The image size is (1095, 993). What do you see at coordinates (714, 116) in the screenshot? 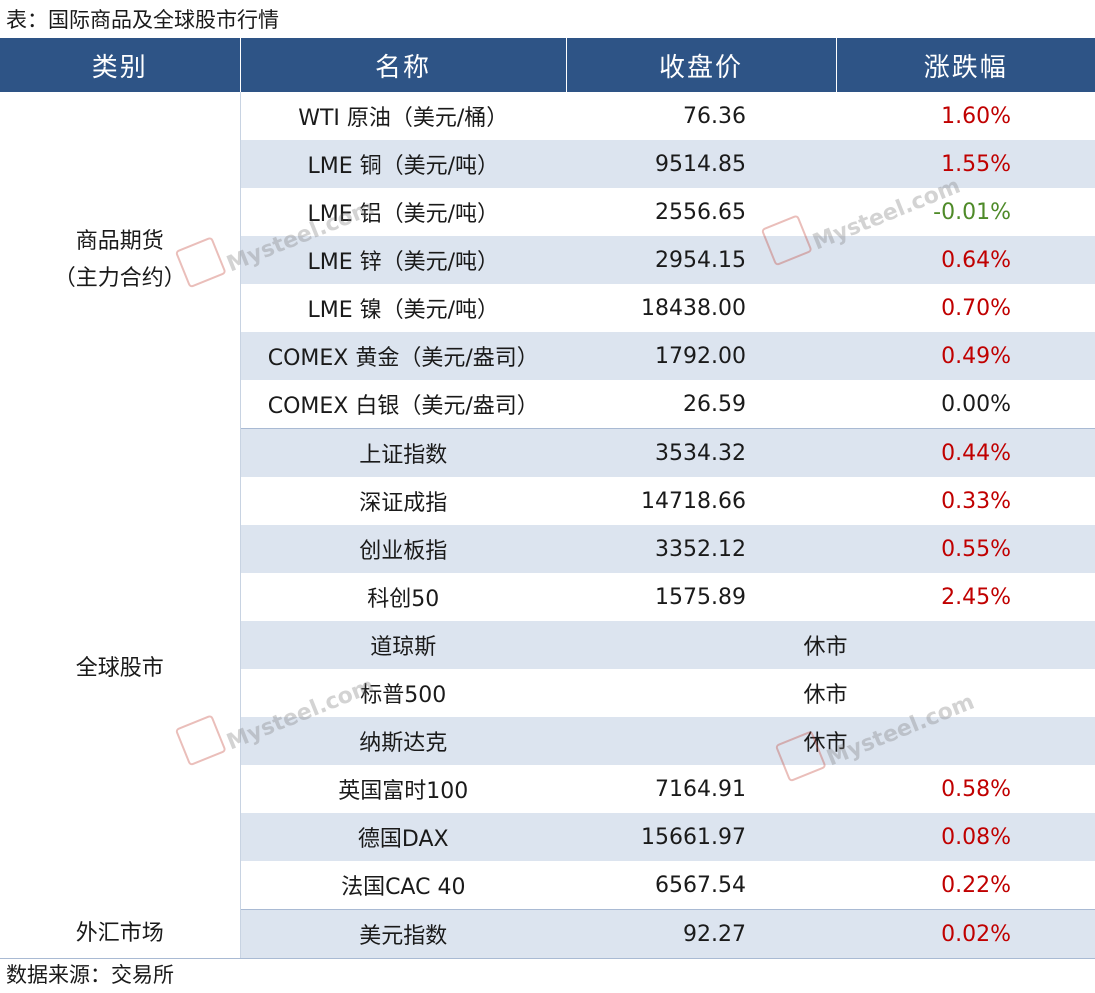
I see `close-price: 76.36` at bounding box center [714, 116].